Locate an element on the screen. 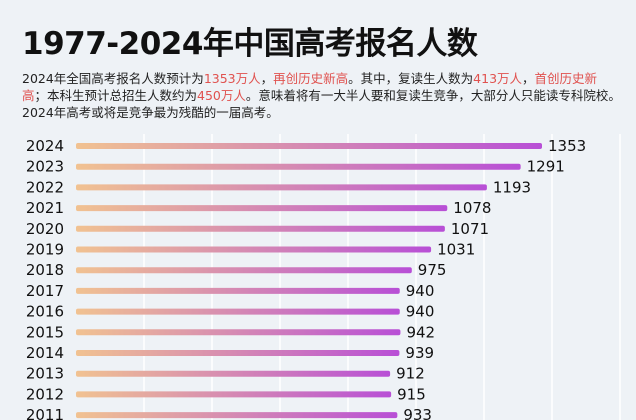 This screenshot has height=420, width=636. value-label-2015: 942 is located at coordinates (420, 332).